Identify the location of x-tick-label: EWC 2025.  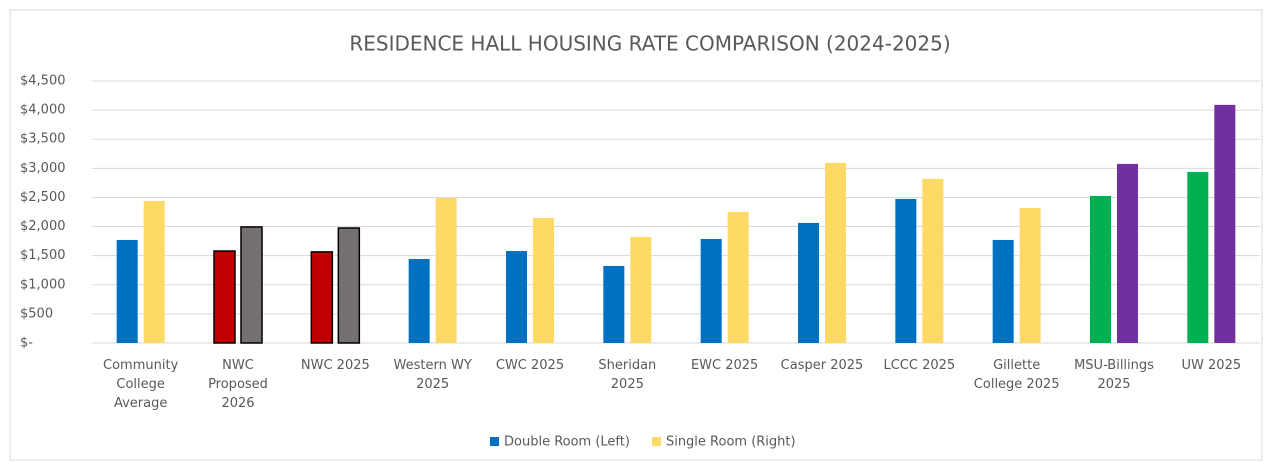
(724, 365).